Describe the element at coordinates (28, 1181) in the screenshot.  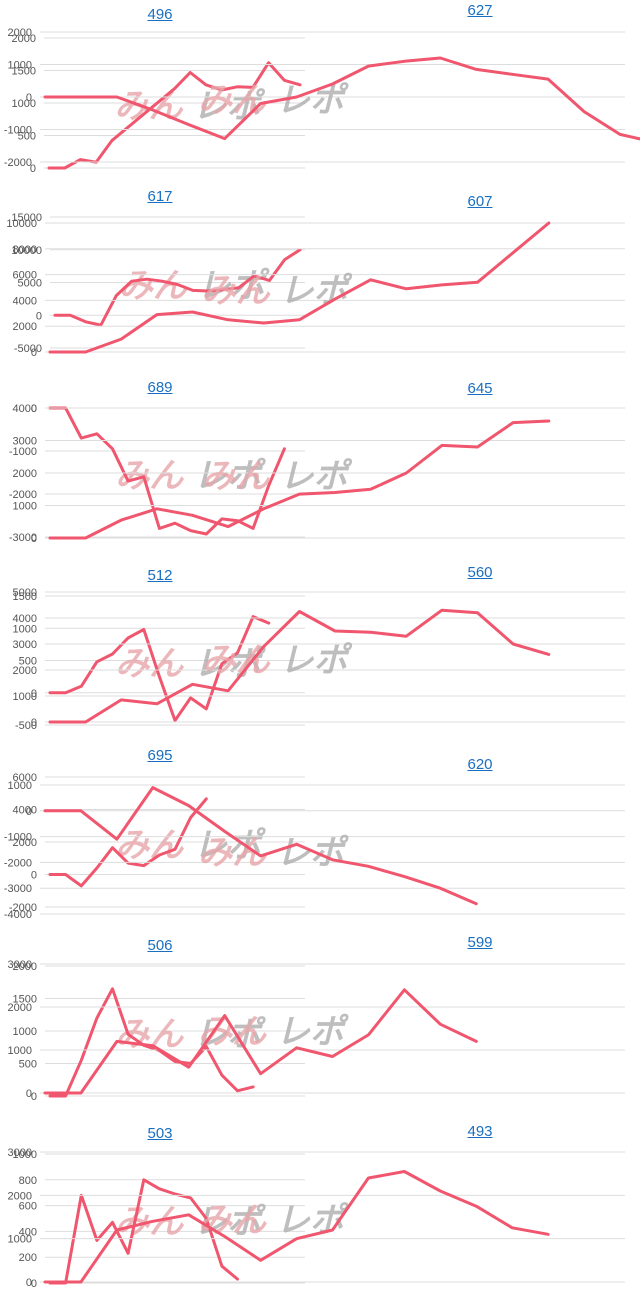
I see `y-tick-label: 800` at that location.